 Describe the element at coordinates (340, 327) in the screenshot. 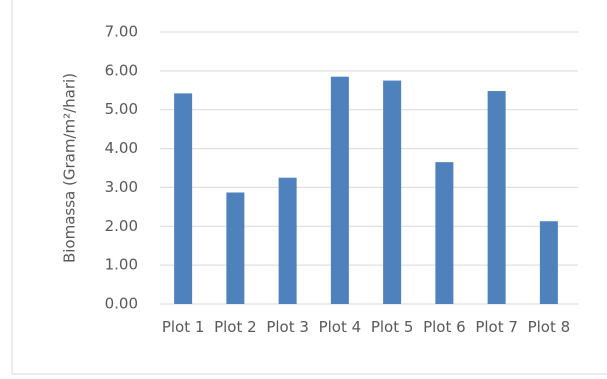

I see `x-tick-label: Plot 4` at that location.